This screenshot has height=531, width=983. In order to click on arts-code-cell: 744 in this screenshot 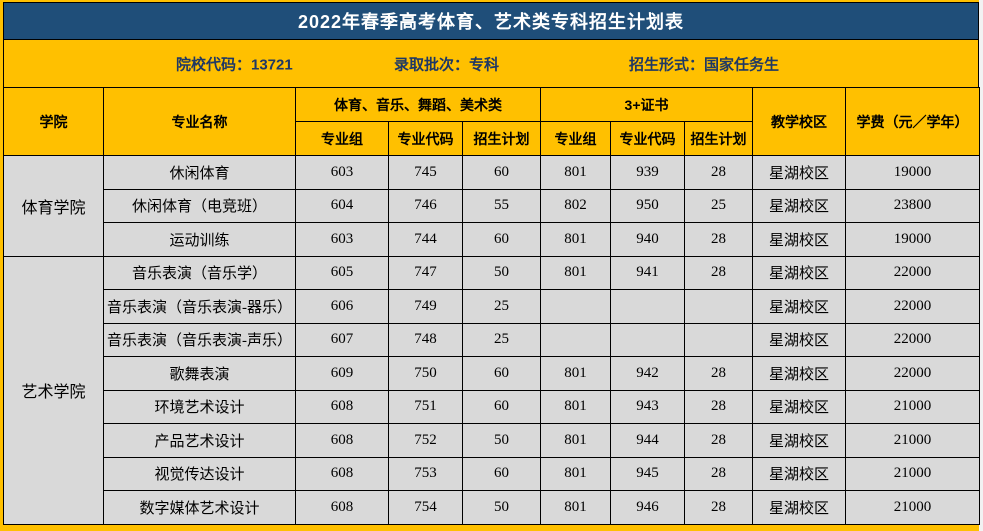, I will do `click(425, 239)`.